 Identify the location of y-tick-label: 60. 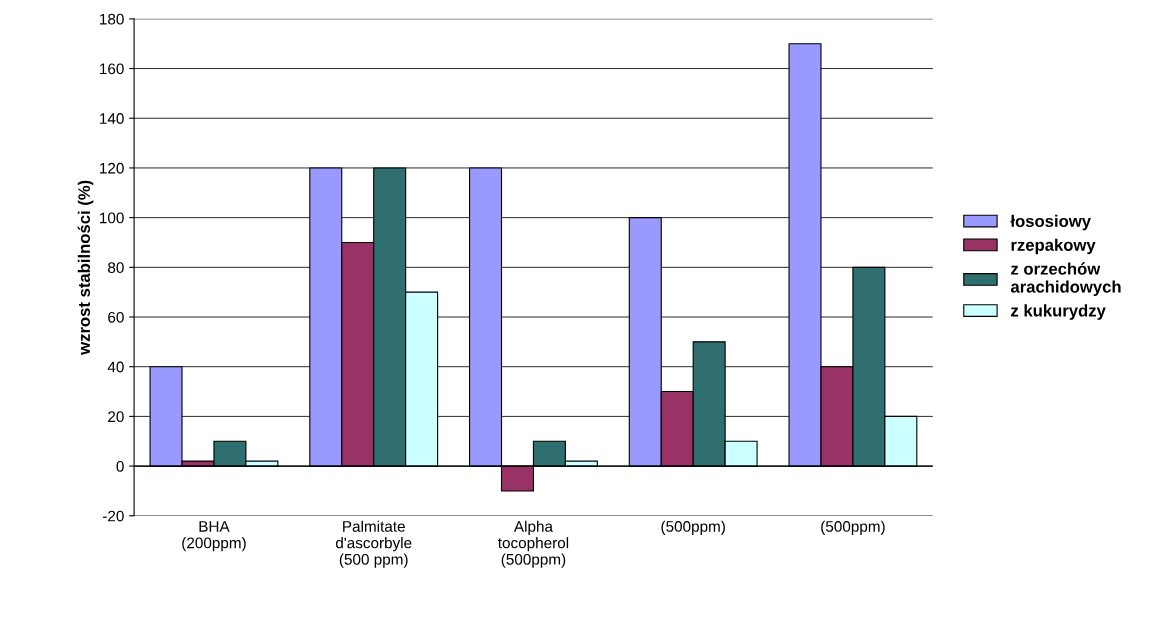
(116, 317).